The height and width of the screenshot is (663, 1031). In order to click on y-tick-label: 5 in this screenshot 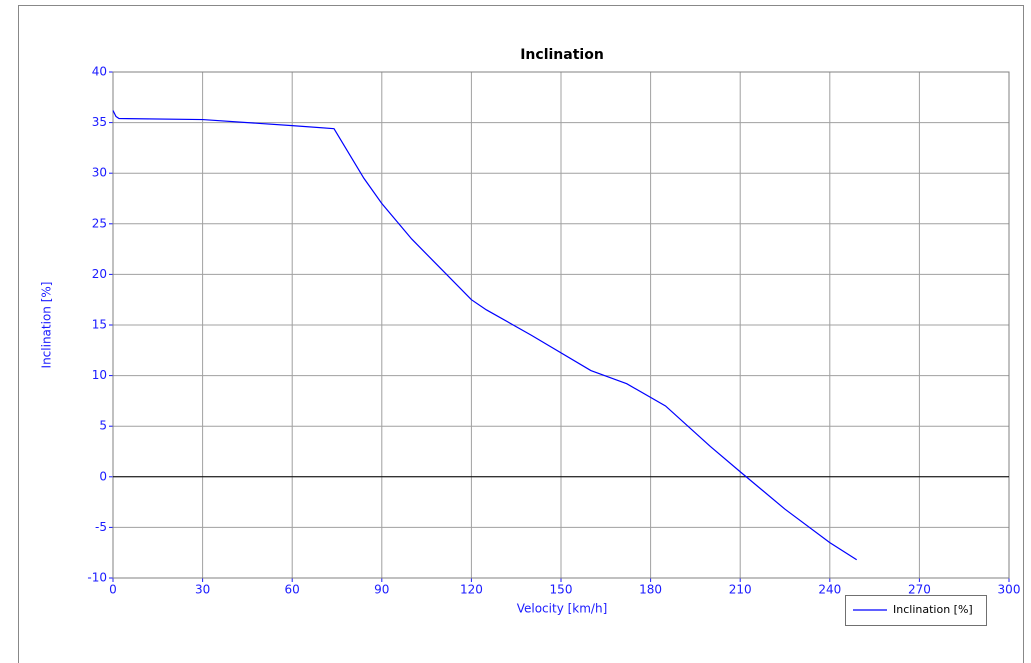, I will do `click(103, 426)`.